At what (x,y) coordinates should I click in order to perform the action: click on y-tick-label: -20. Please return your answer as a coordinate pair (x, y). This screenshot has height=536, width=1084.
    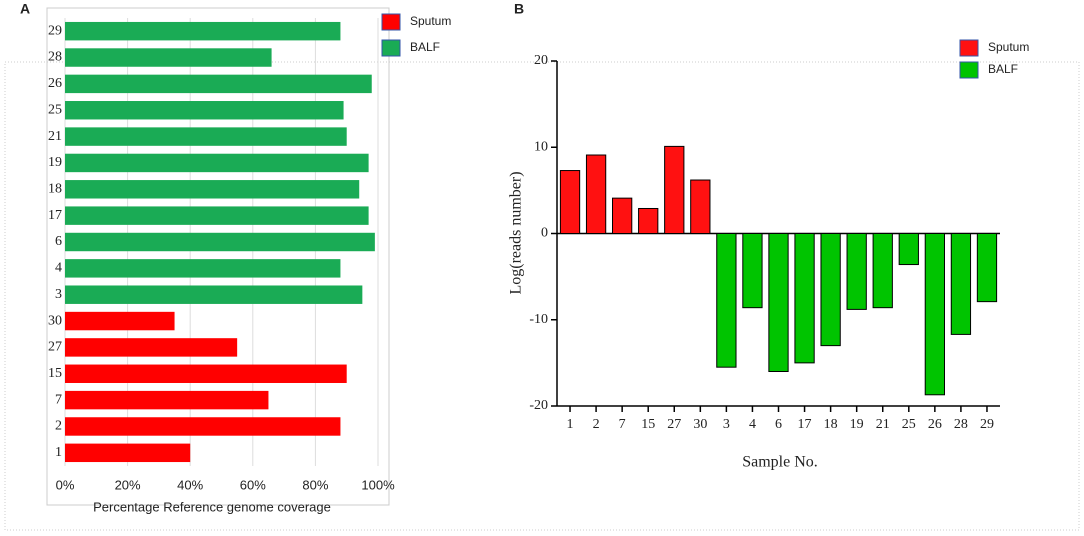
    Looking at the image, I should click on (538, 405).